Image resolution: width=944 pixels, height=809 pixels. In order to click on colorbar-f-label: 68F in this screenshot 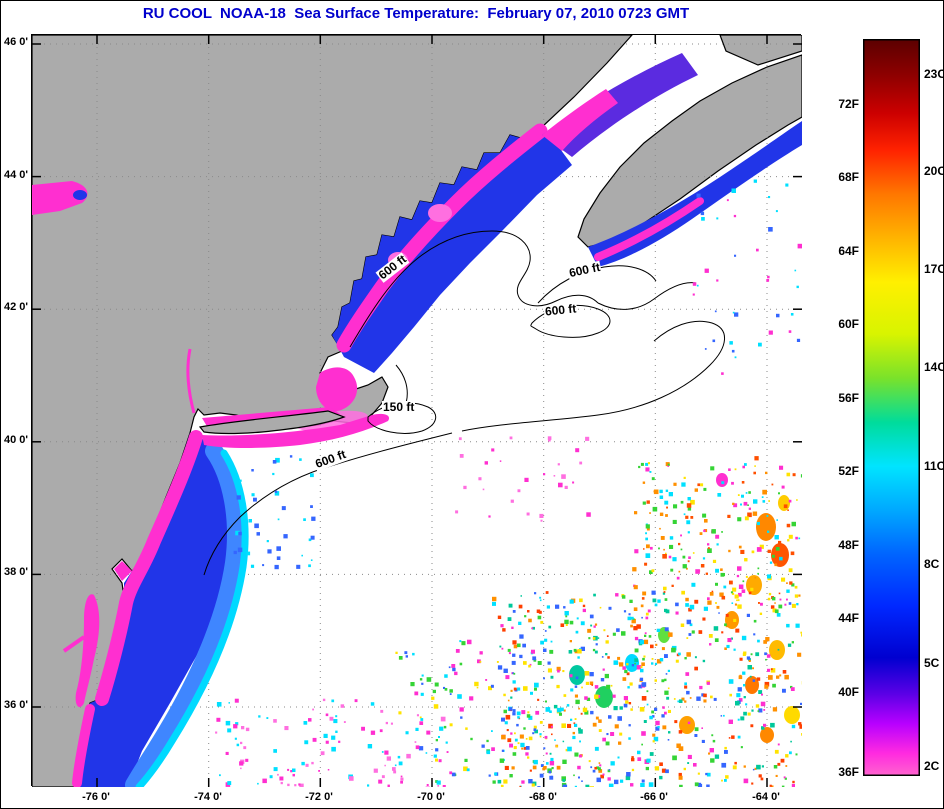, I will do `click(848, 177)`.